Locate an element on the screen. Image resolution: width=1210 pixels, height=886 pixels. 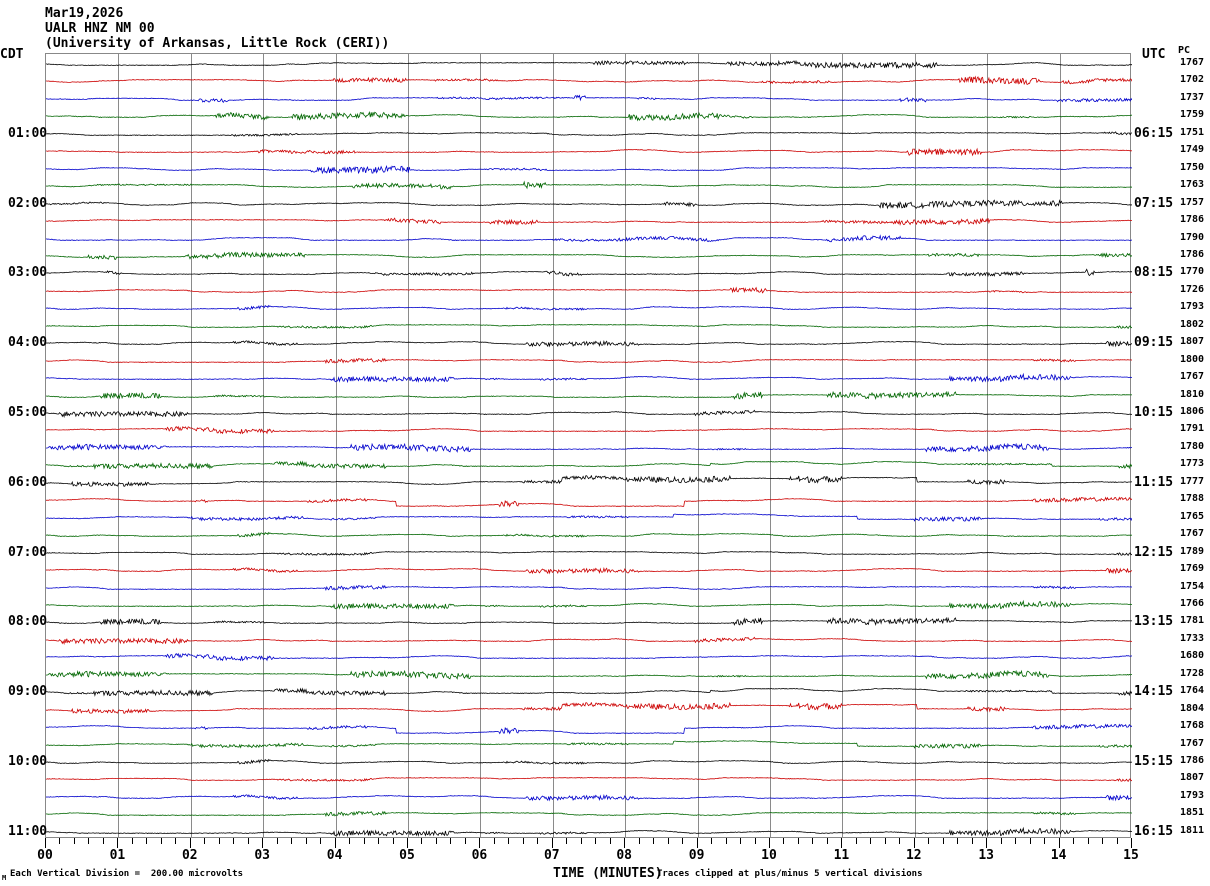
peak-count-value: 1851 is located at coordinates (1192, 813).